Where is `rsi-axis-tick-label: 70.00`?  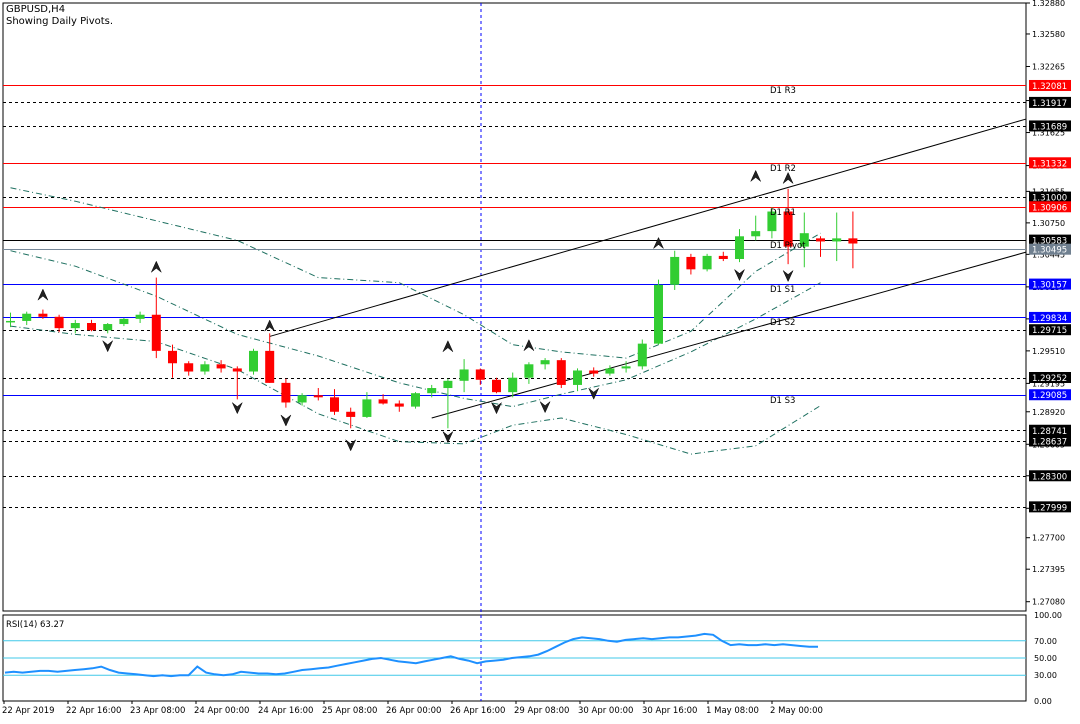 rsi-axis-tick-label: 70.00 is located at coordinates (1045, 641).